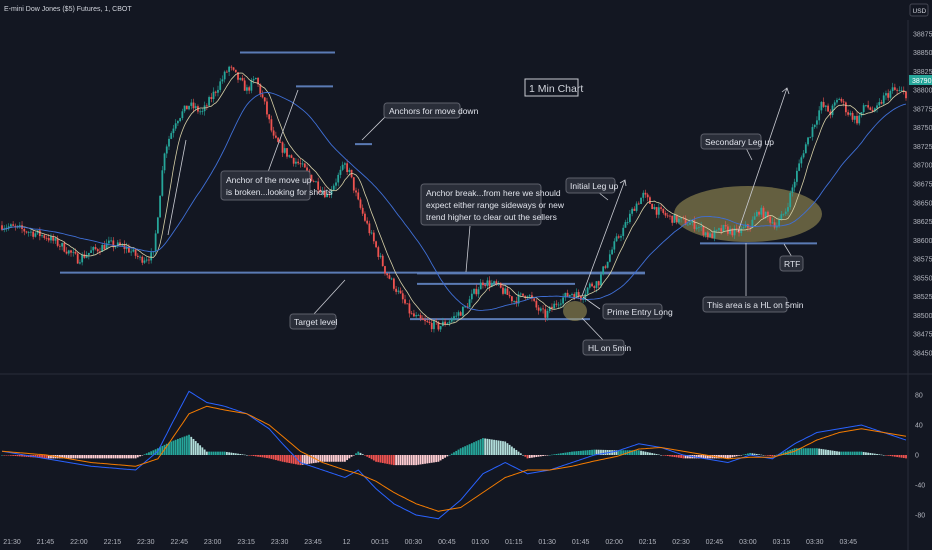  I want to click on macd-tick: 80, so click(919, 396).